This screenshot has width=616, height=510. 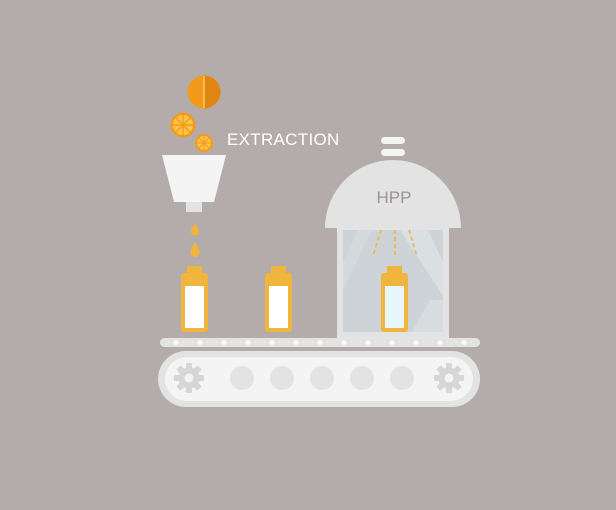 What do you see at coordinates (283, 139) in the screenshot?
I see `extraction-label: EXTRACTION` at bounding box center [283, 139].